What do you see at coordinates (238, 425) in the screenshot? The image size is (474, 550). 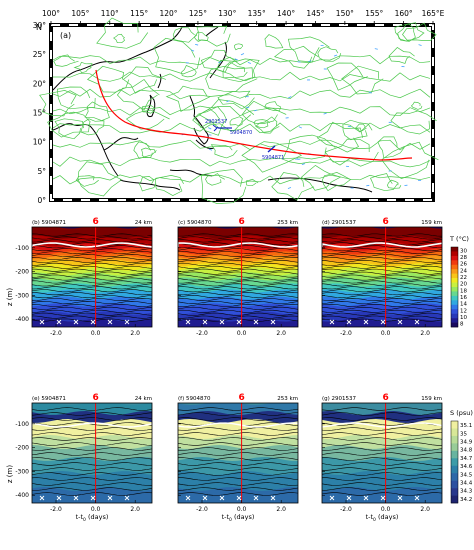 I see `mixed-layer-depth` at bounding box center [238, 425].